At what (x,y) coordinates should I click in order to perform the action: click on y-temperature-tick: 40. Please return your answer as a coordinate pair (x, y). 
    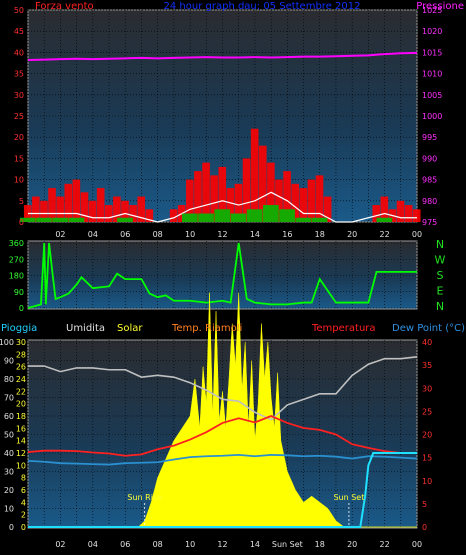
    Looking at the image, I should click on (427, 342).